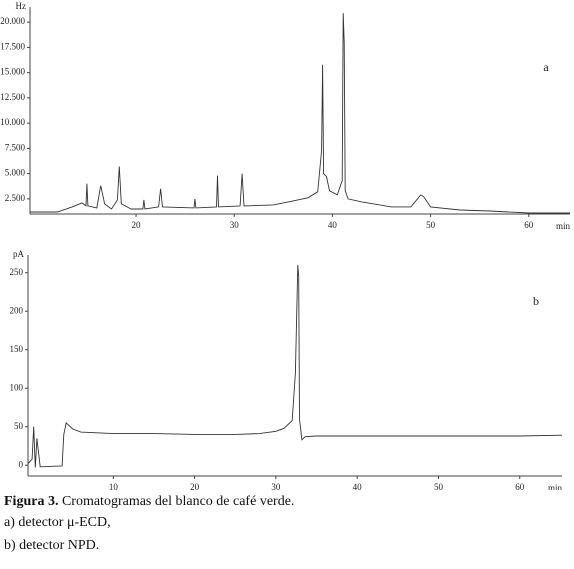 The image size is (574, 569). I want to click on y-tick-label: 250, so click(17, 272).